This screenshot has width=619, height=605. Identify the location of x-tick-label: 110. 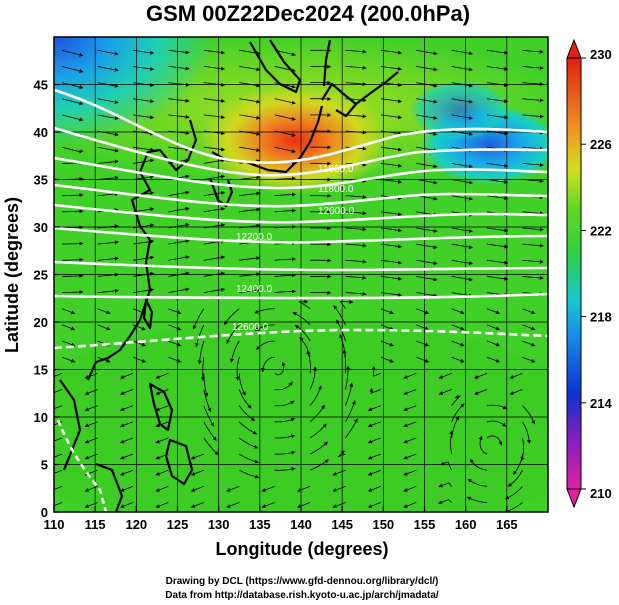
(54, 524).